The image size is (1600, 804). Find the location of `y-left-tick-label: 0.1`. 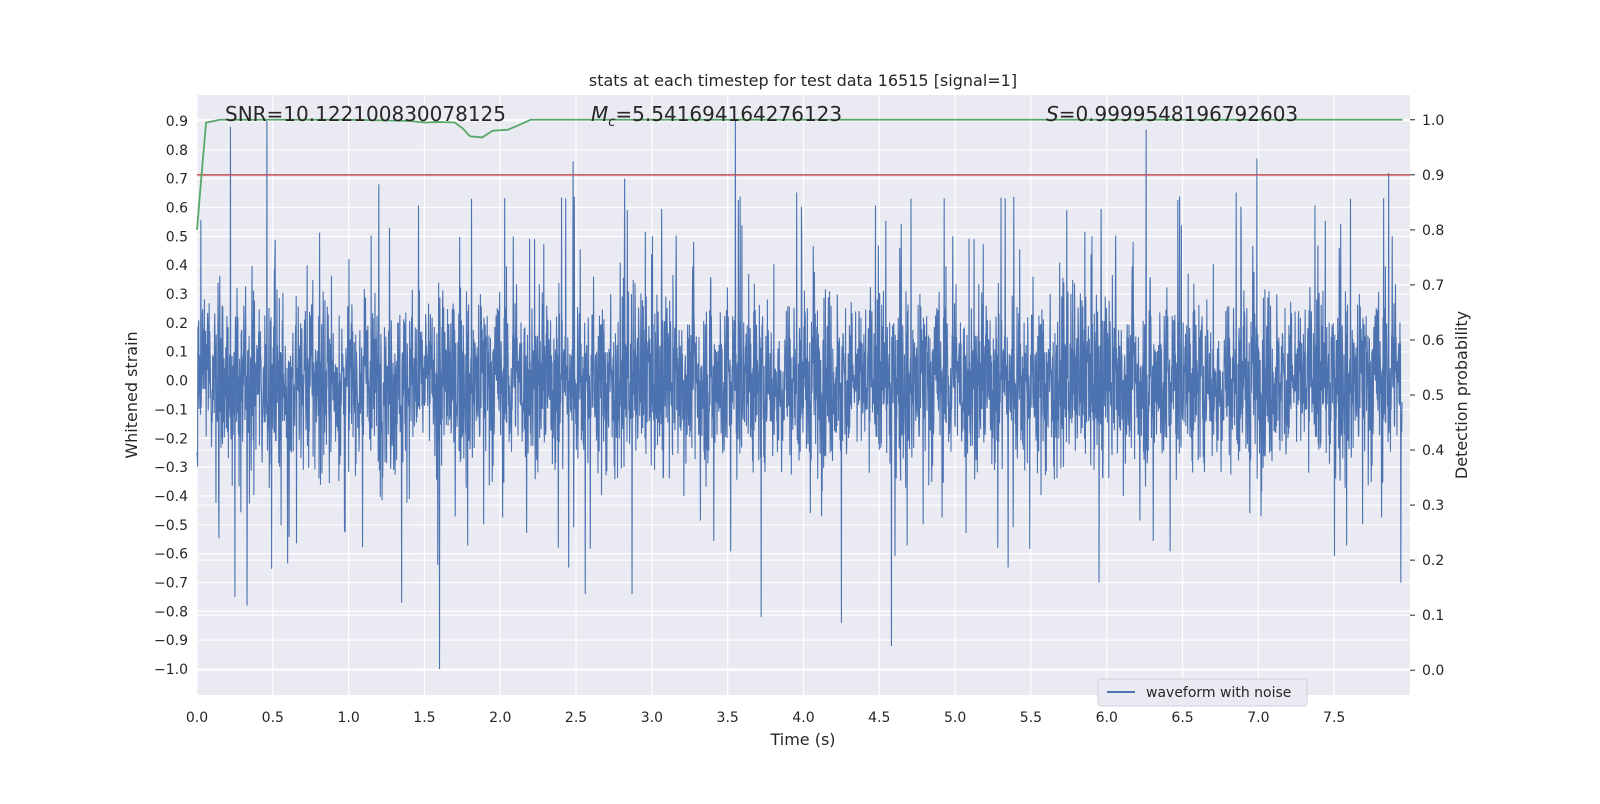

y-left-tick-label: 0.1 is located at coordinates (177, 353).